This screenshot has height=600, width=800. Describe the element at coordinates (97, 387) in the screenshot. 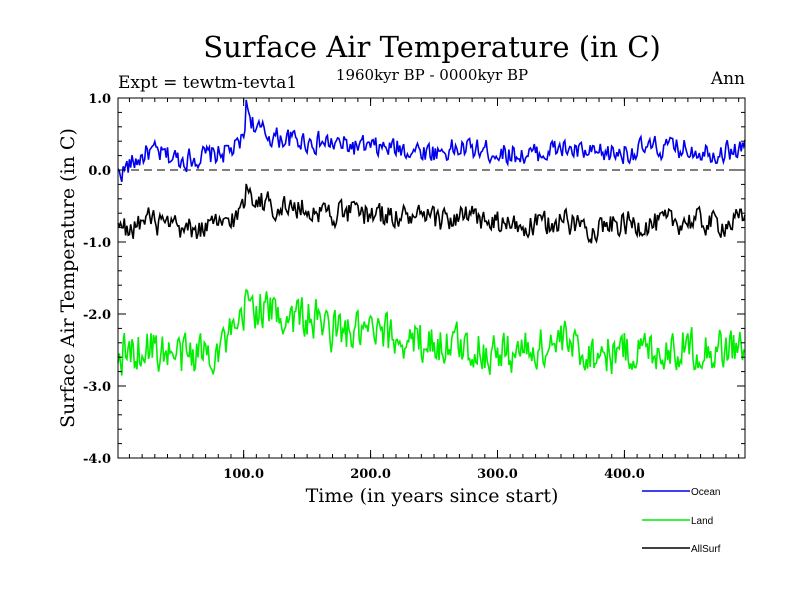

I see `y-tick-label: -3.0` at that location.